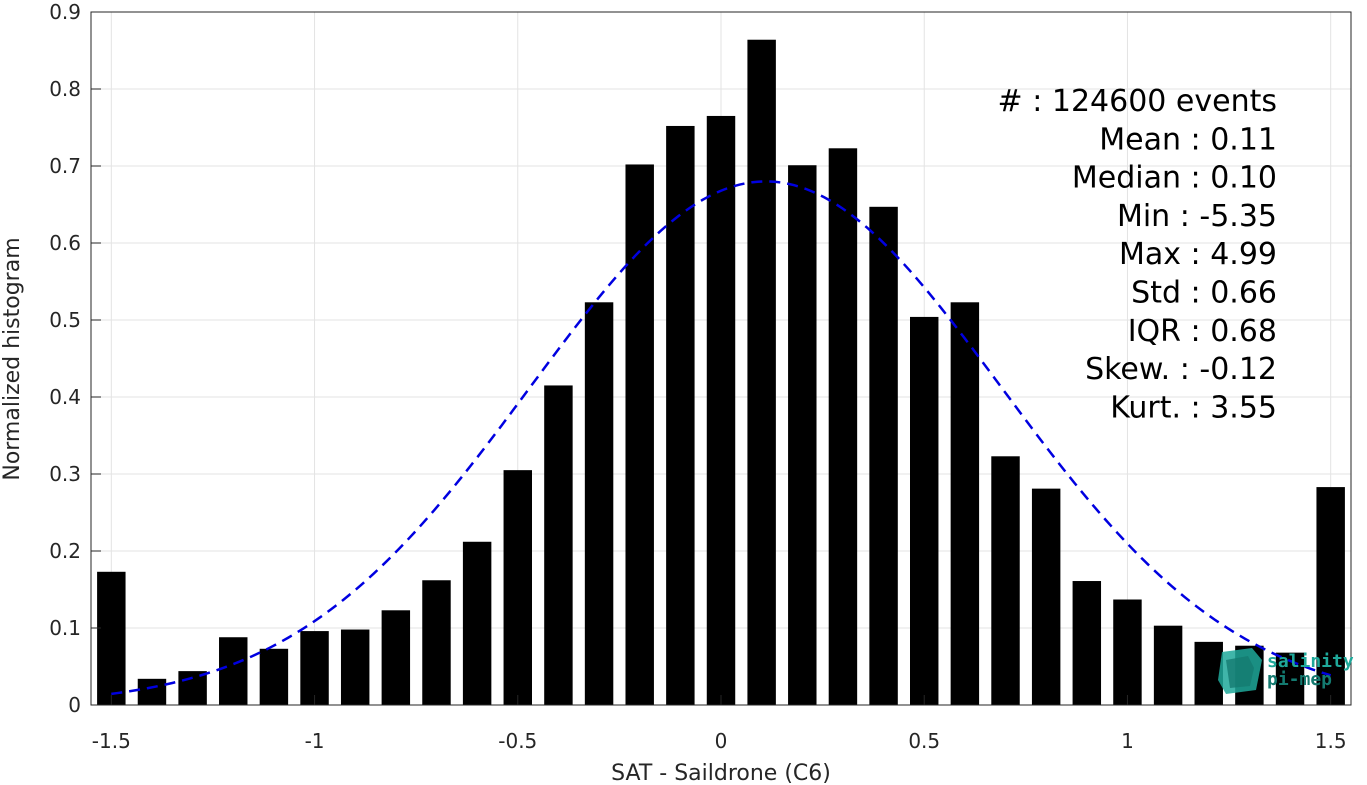 The height and width of the screenshot is (785, 1367). Describe the element at coordinates (74, 705) in the screenshot. I see `y-tick-label-0: 0` at that location.